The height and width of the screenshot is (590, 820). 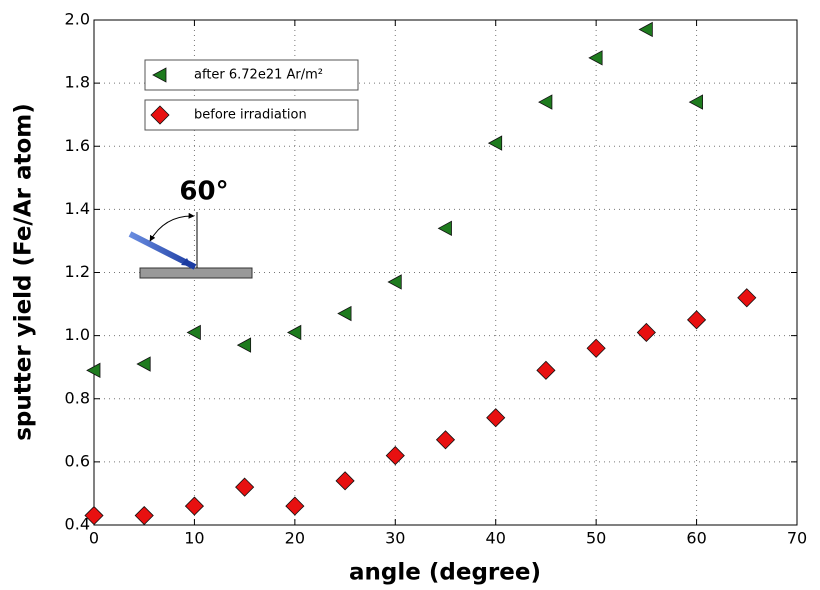 What do you see at coordinates (77, 145) in the screenshot?
I see `y-tick-label: 1.6` at bounding box center [77, 145].